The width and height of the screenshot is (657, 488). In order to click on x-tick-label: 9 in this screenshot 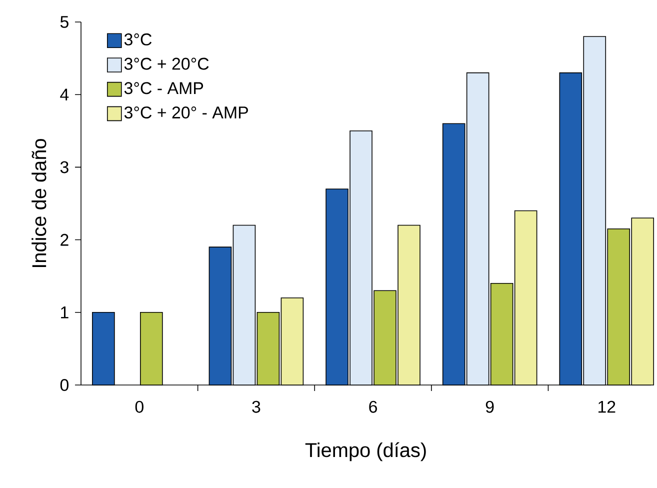, I will do `click(490, 406)`.